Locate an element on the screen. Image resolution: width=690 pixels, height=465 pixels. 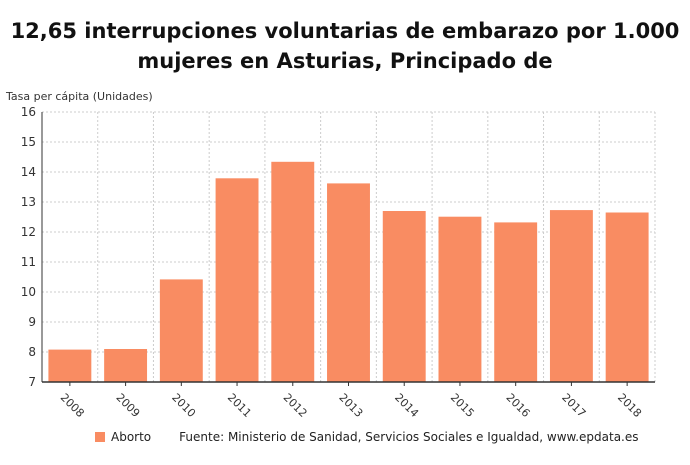
y-tick-label: 7 is located at coordinates (32, 382).